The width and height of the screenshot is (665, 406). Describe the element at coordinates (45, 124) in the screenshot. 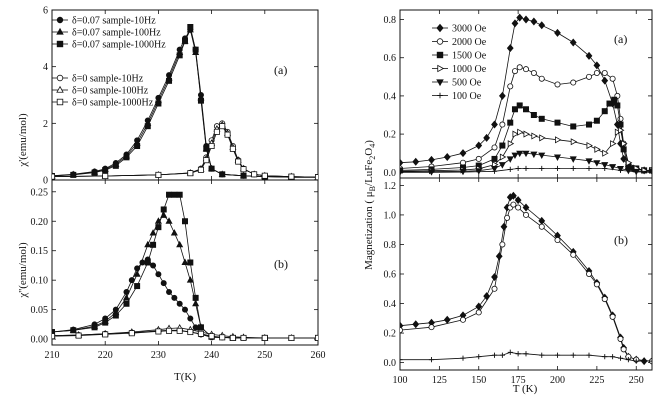

I see `y-tick-label: 2` at that location.